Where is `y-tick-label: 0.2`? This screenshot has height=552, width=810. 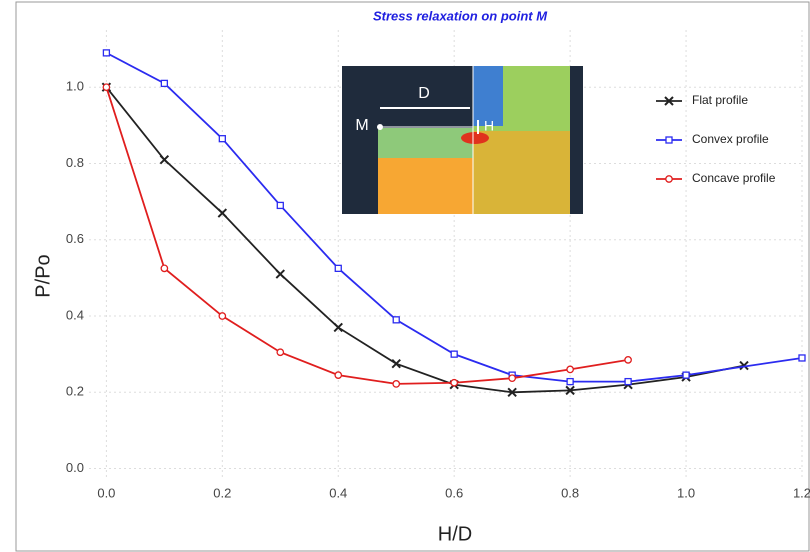
y-tick-label: 0.2 is located at coordinates (75, 391).